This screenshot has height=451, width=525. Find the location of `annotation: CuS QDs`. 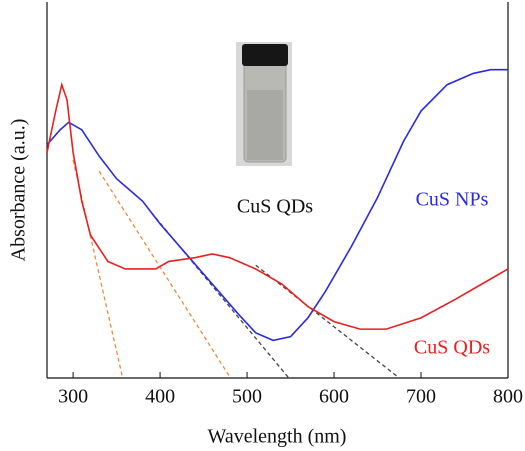

annotation: CuS QDs is located at coordinates (275, 207).